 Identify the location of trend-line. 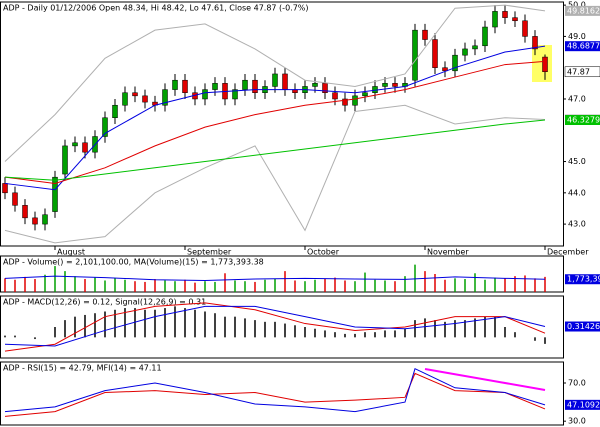
(485, 379).